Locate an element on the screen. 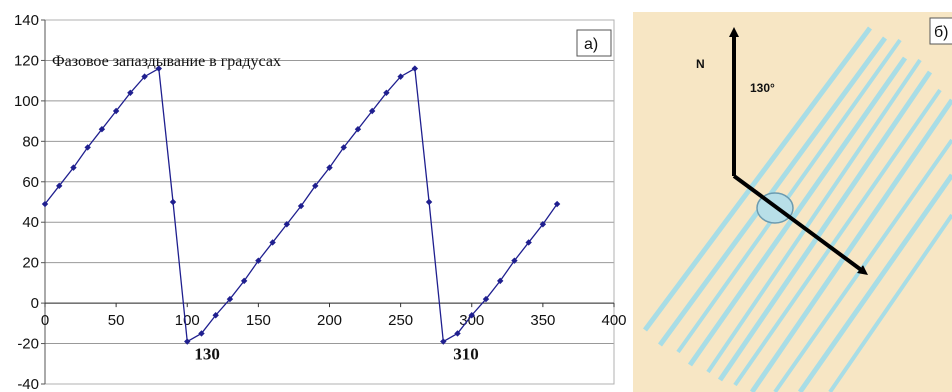 This screenshot has width=952, height=392. direction-arrow is located at coordinates (800, 224).